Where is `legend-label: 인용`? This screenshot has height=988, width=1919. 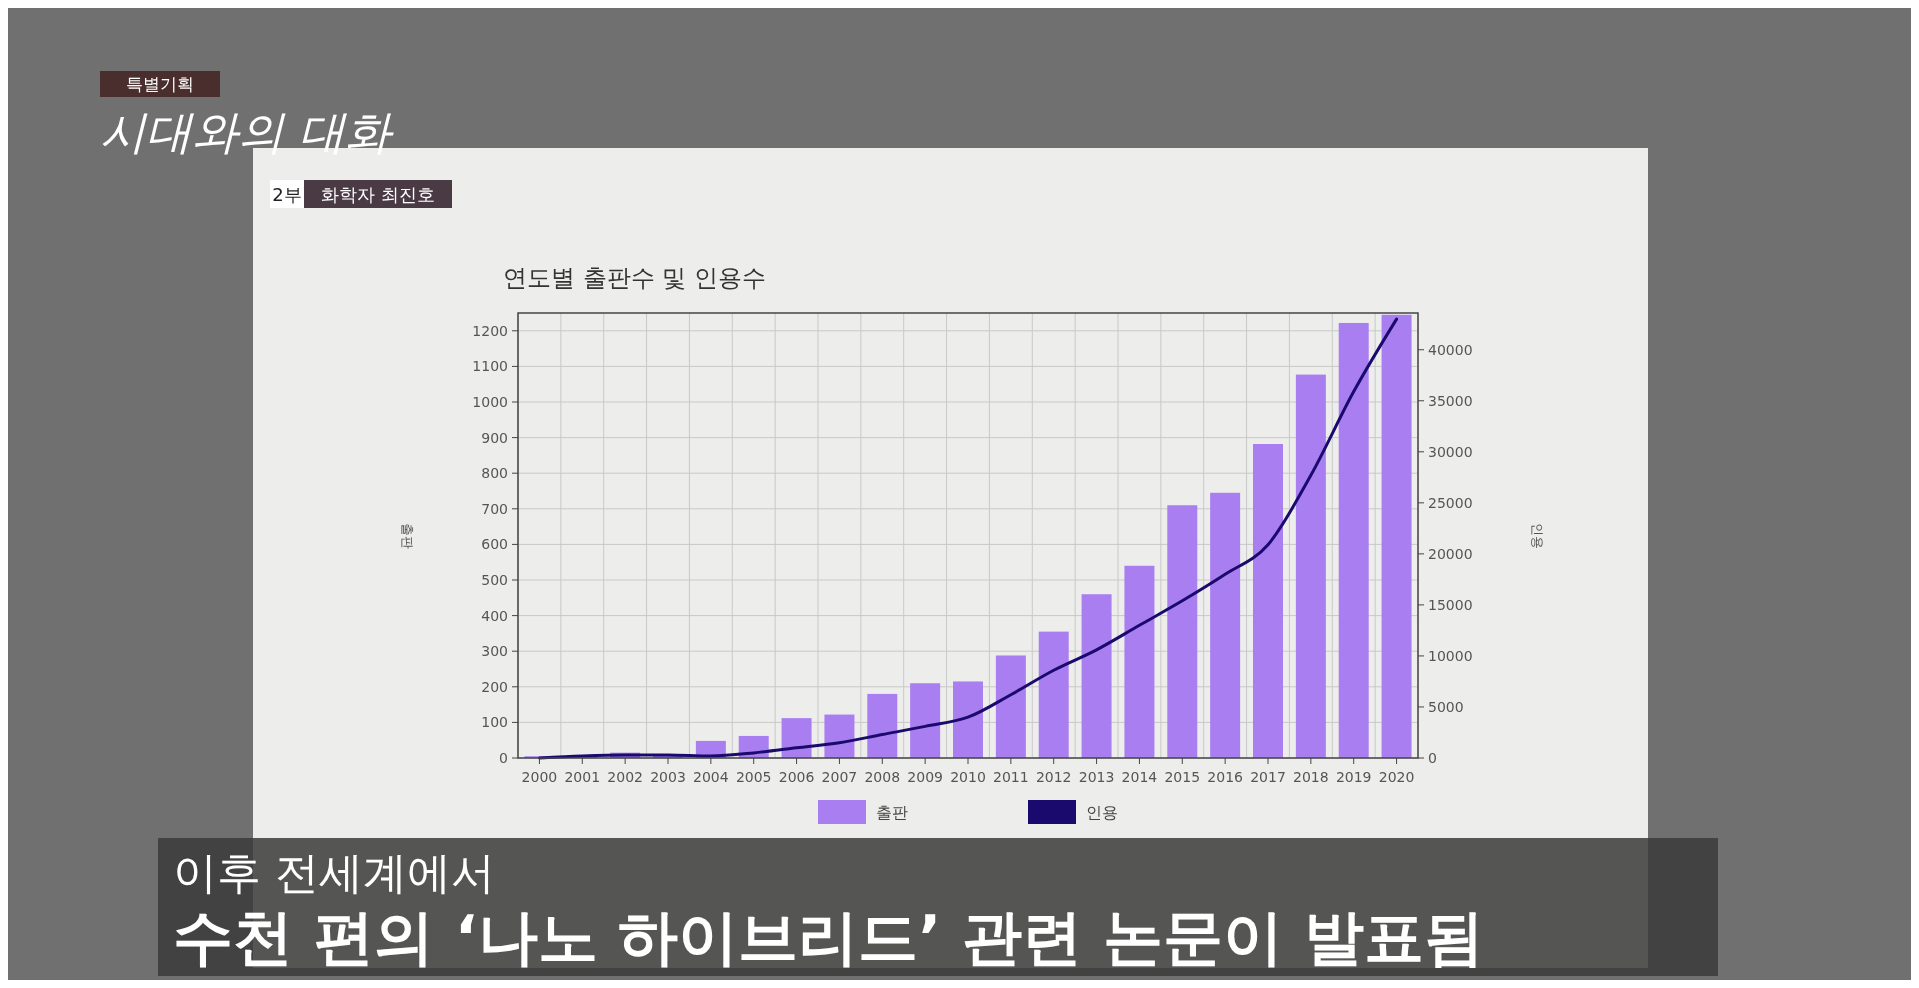 legend-label: 인용 is located at coordinates (1102, 812).